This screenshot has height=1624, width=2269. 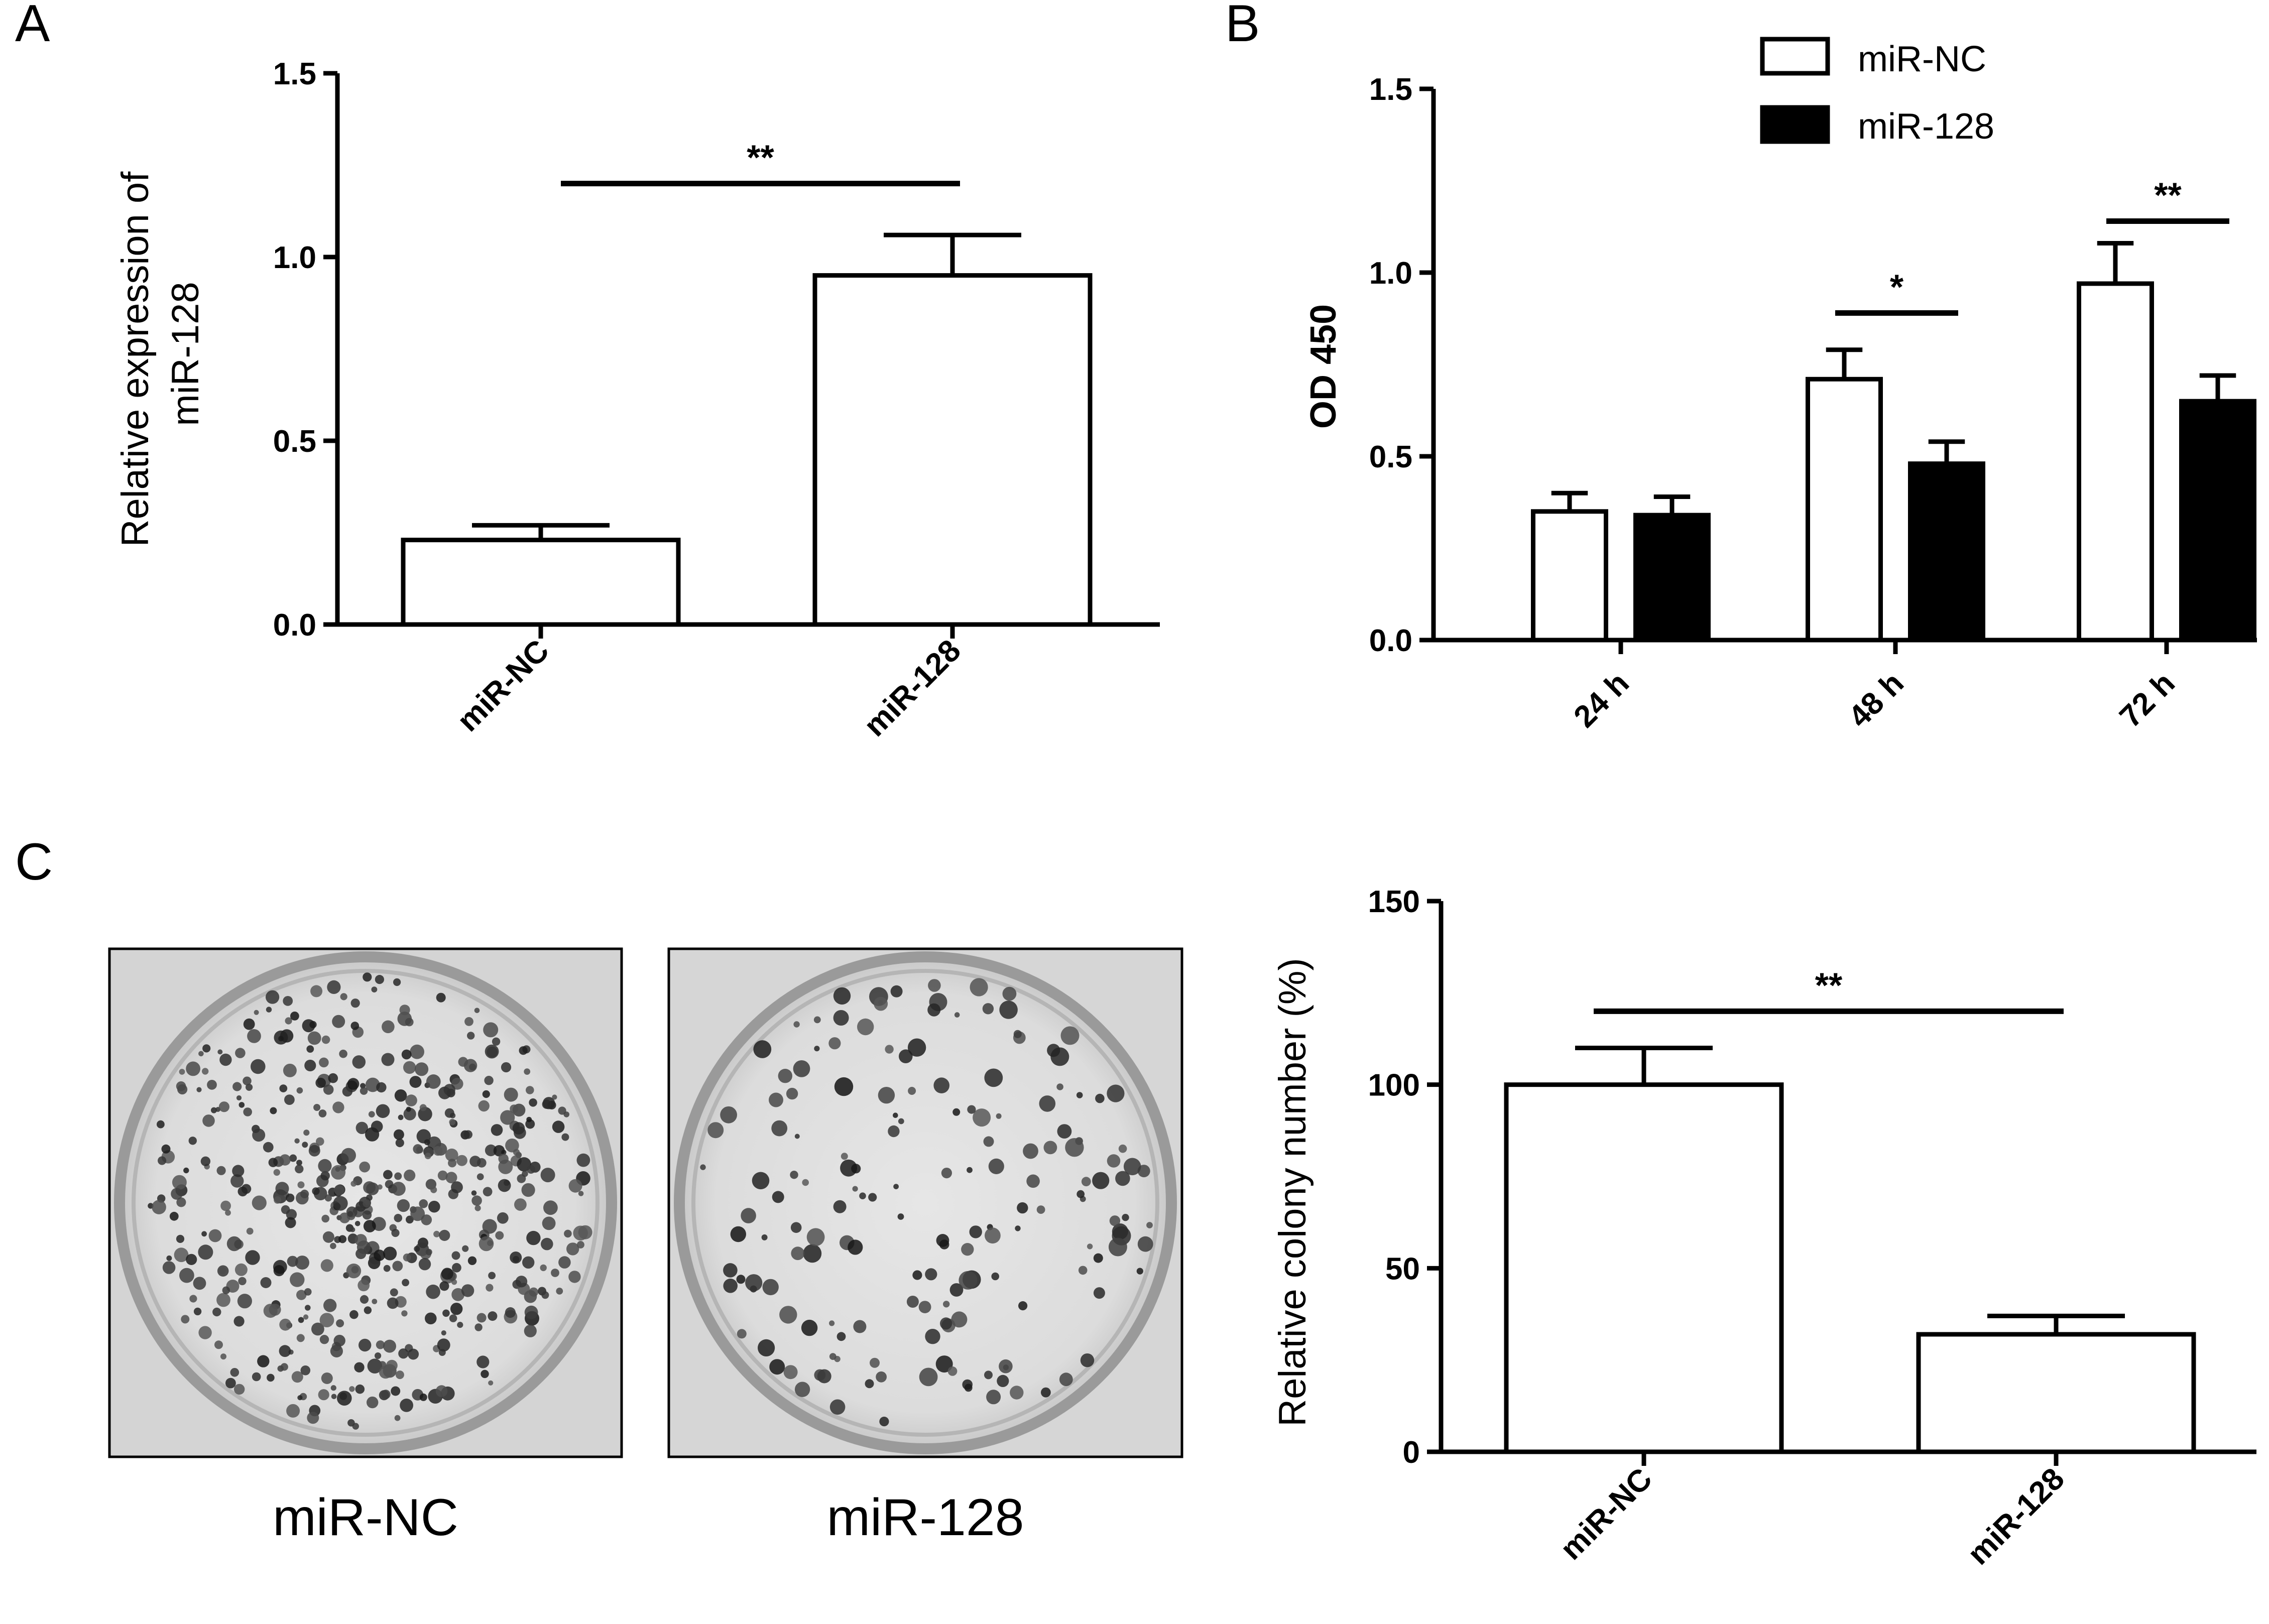 I want to click on plate-caption-mir-128: miR-128, so click(x=925, y=1517).